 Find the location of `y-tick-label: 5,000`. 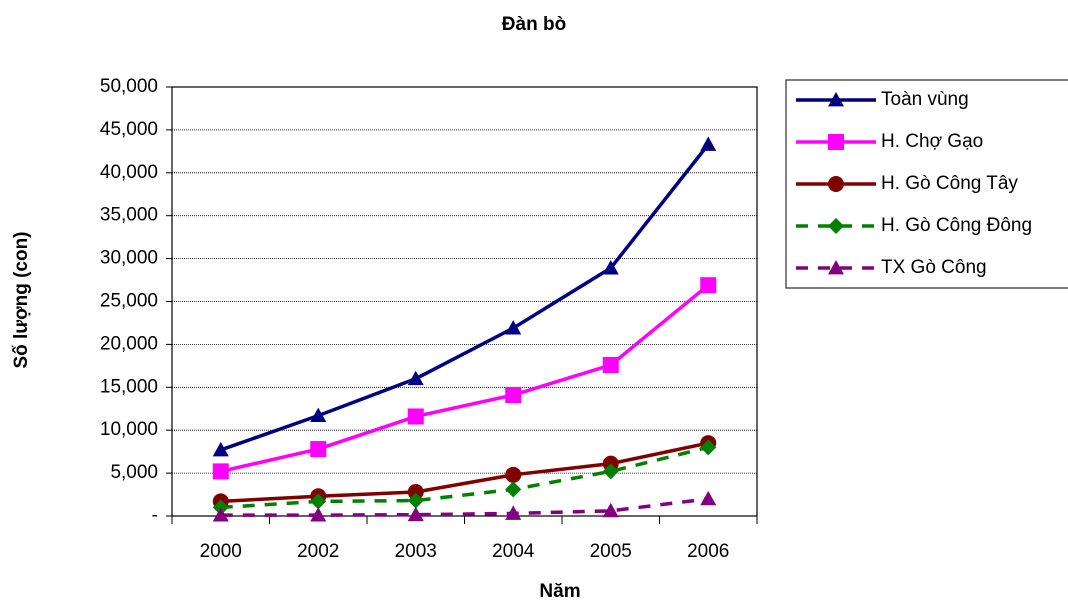

y-tick-label: 5,000 is located at coordinates (134, 472).